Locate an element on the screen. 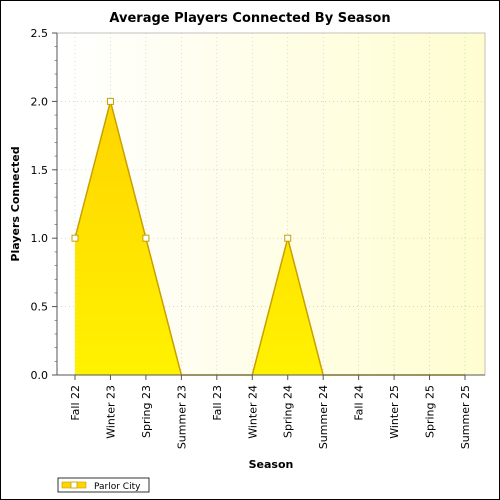  legend-box is located at coordinates (103, 485).